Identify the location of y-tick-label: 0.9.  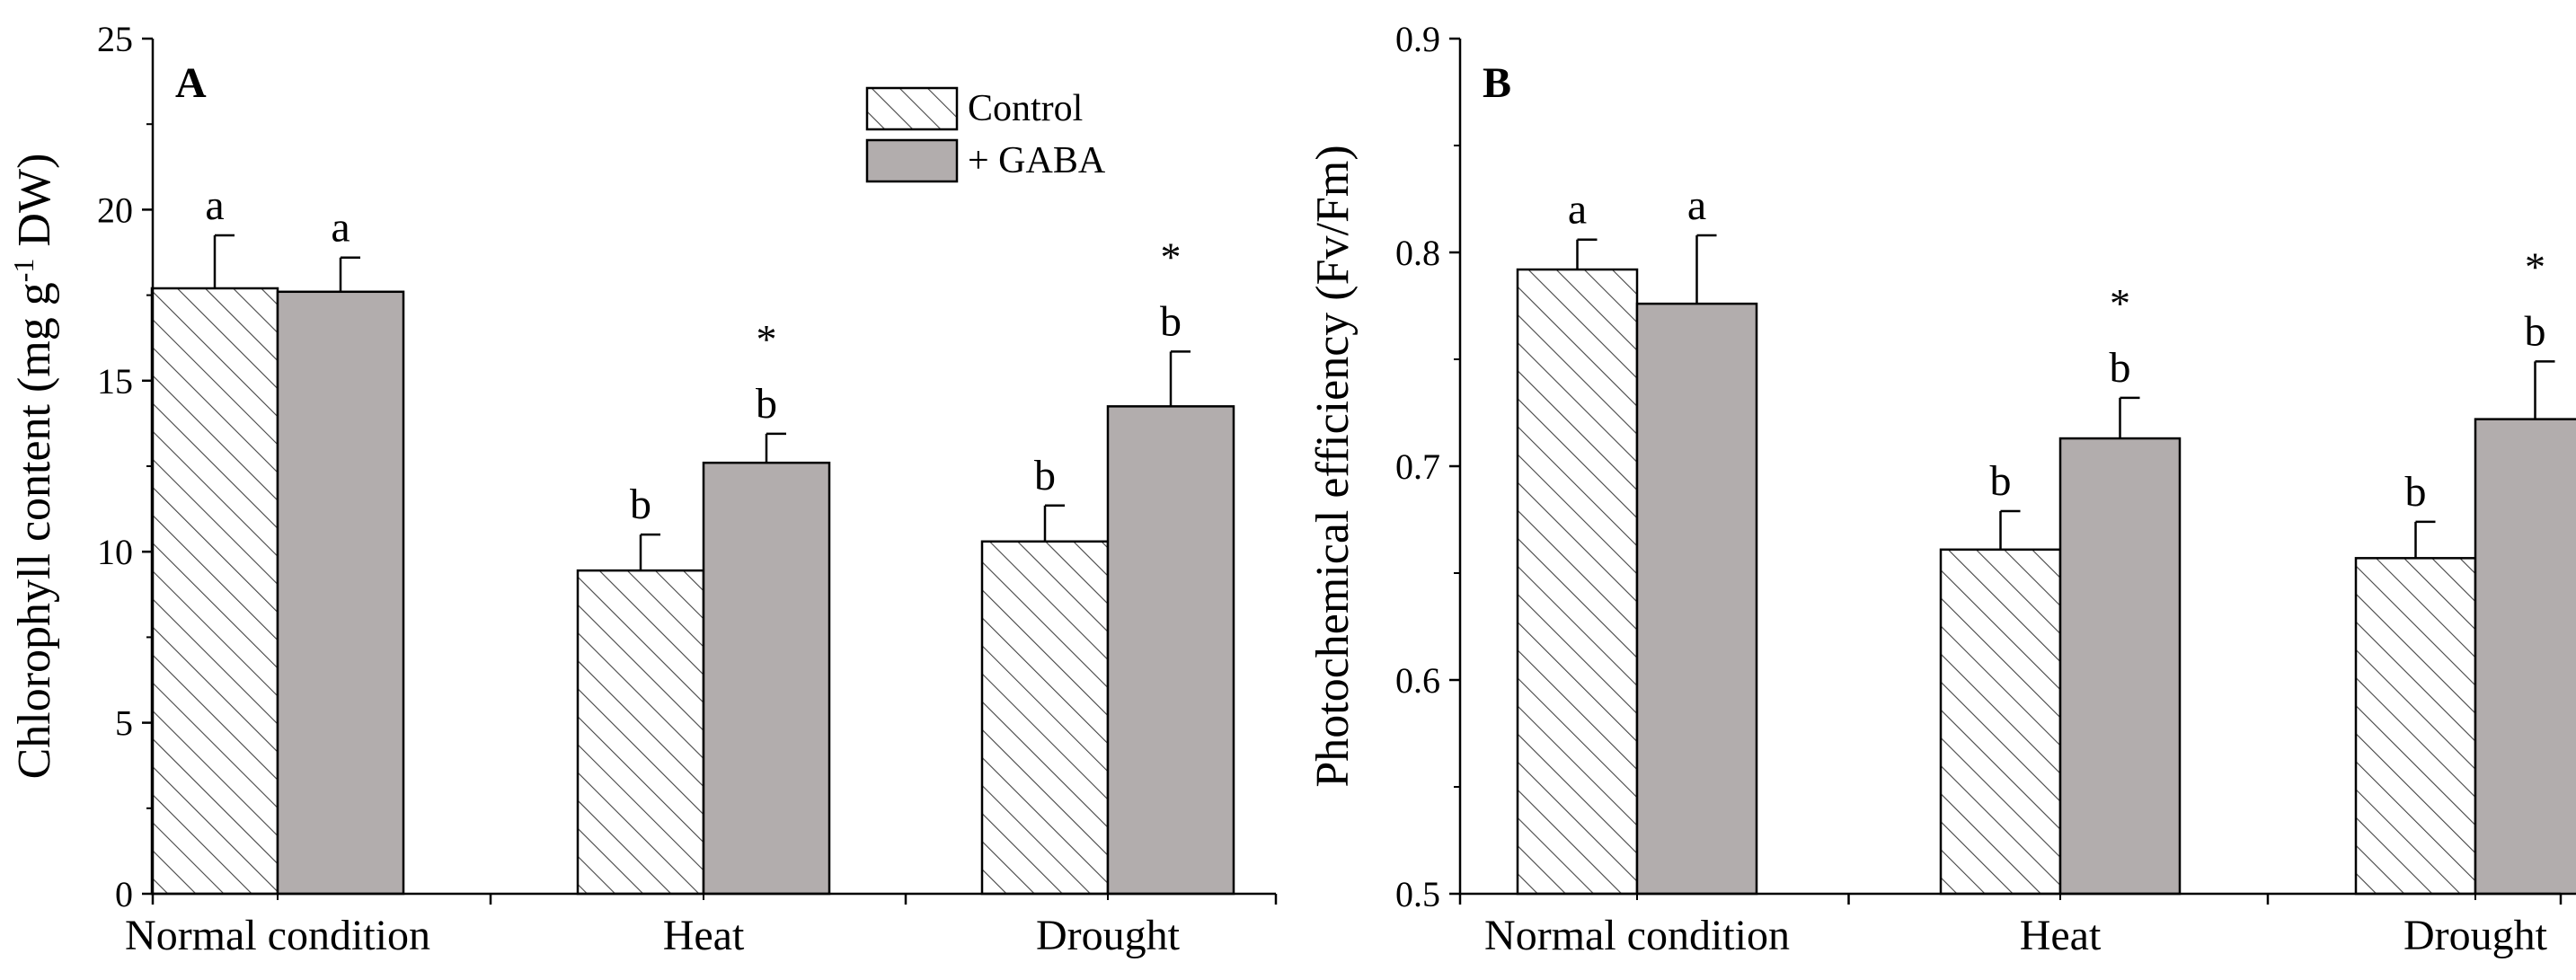
(1418, 39).